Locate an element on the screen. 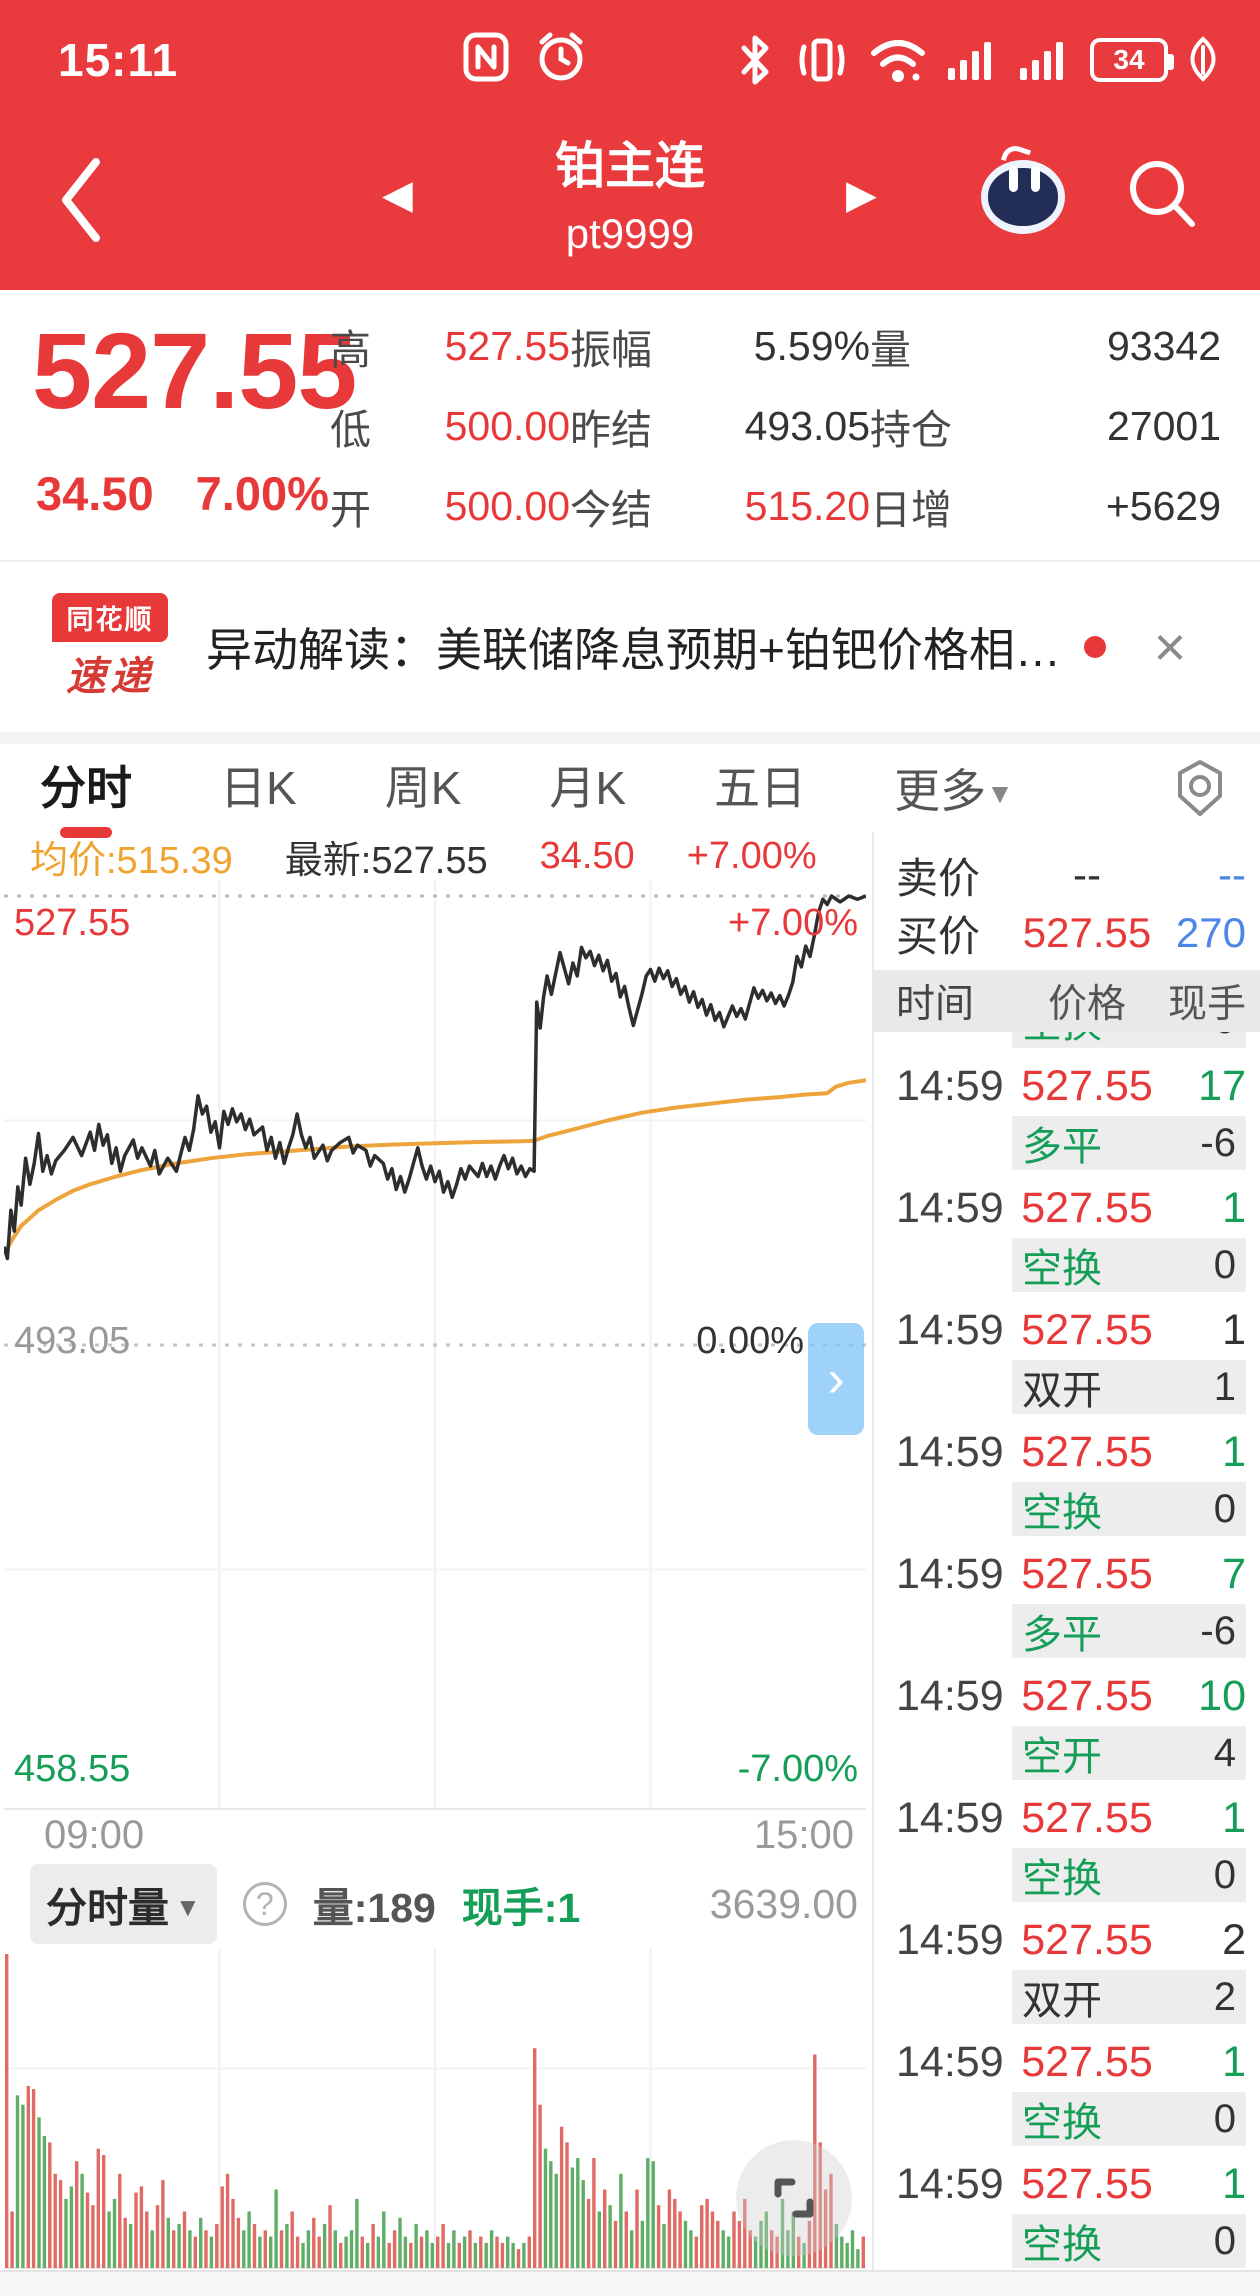 The image size is (1260, 2296). partial-trade-row: 空换 0 is located at coordinates (1129, 1042).